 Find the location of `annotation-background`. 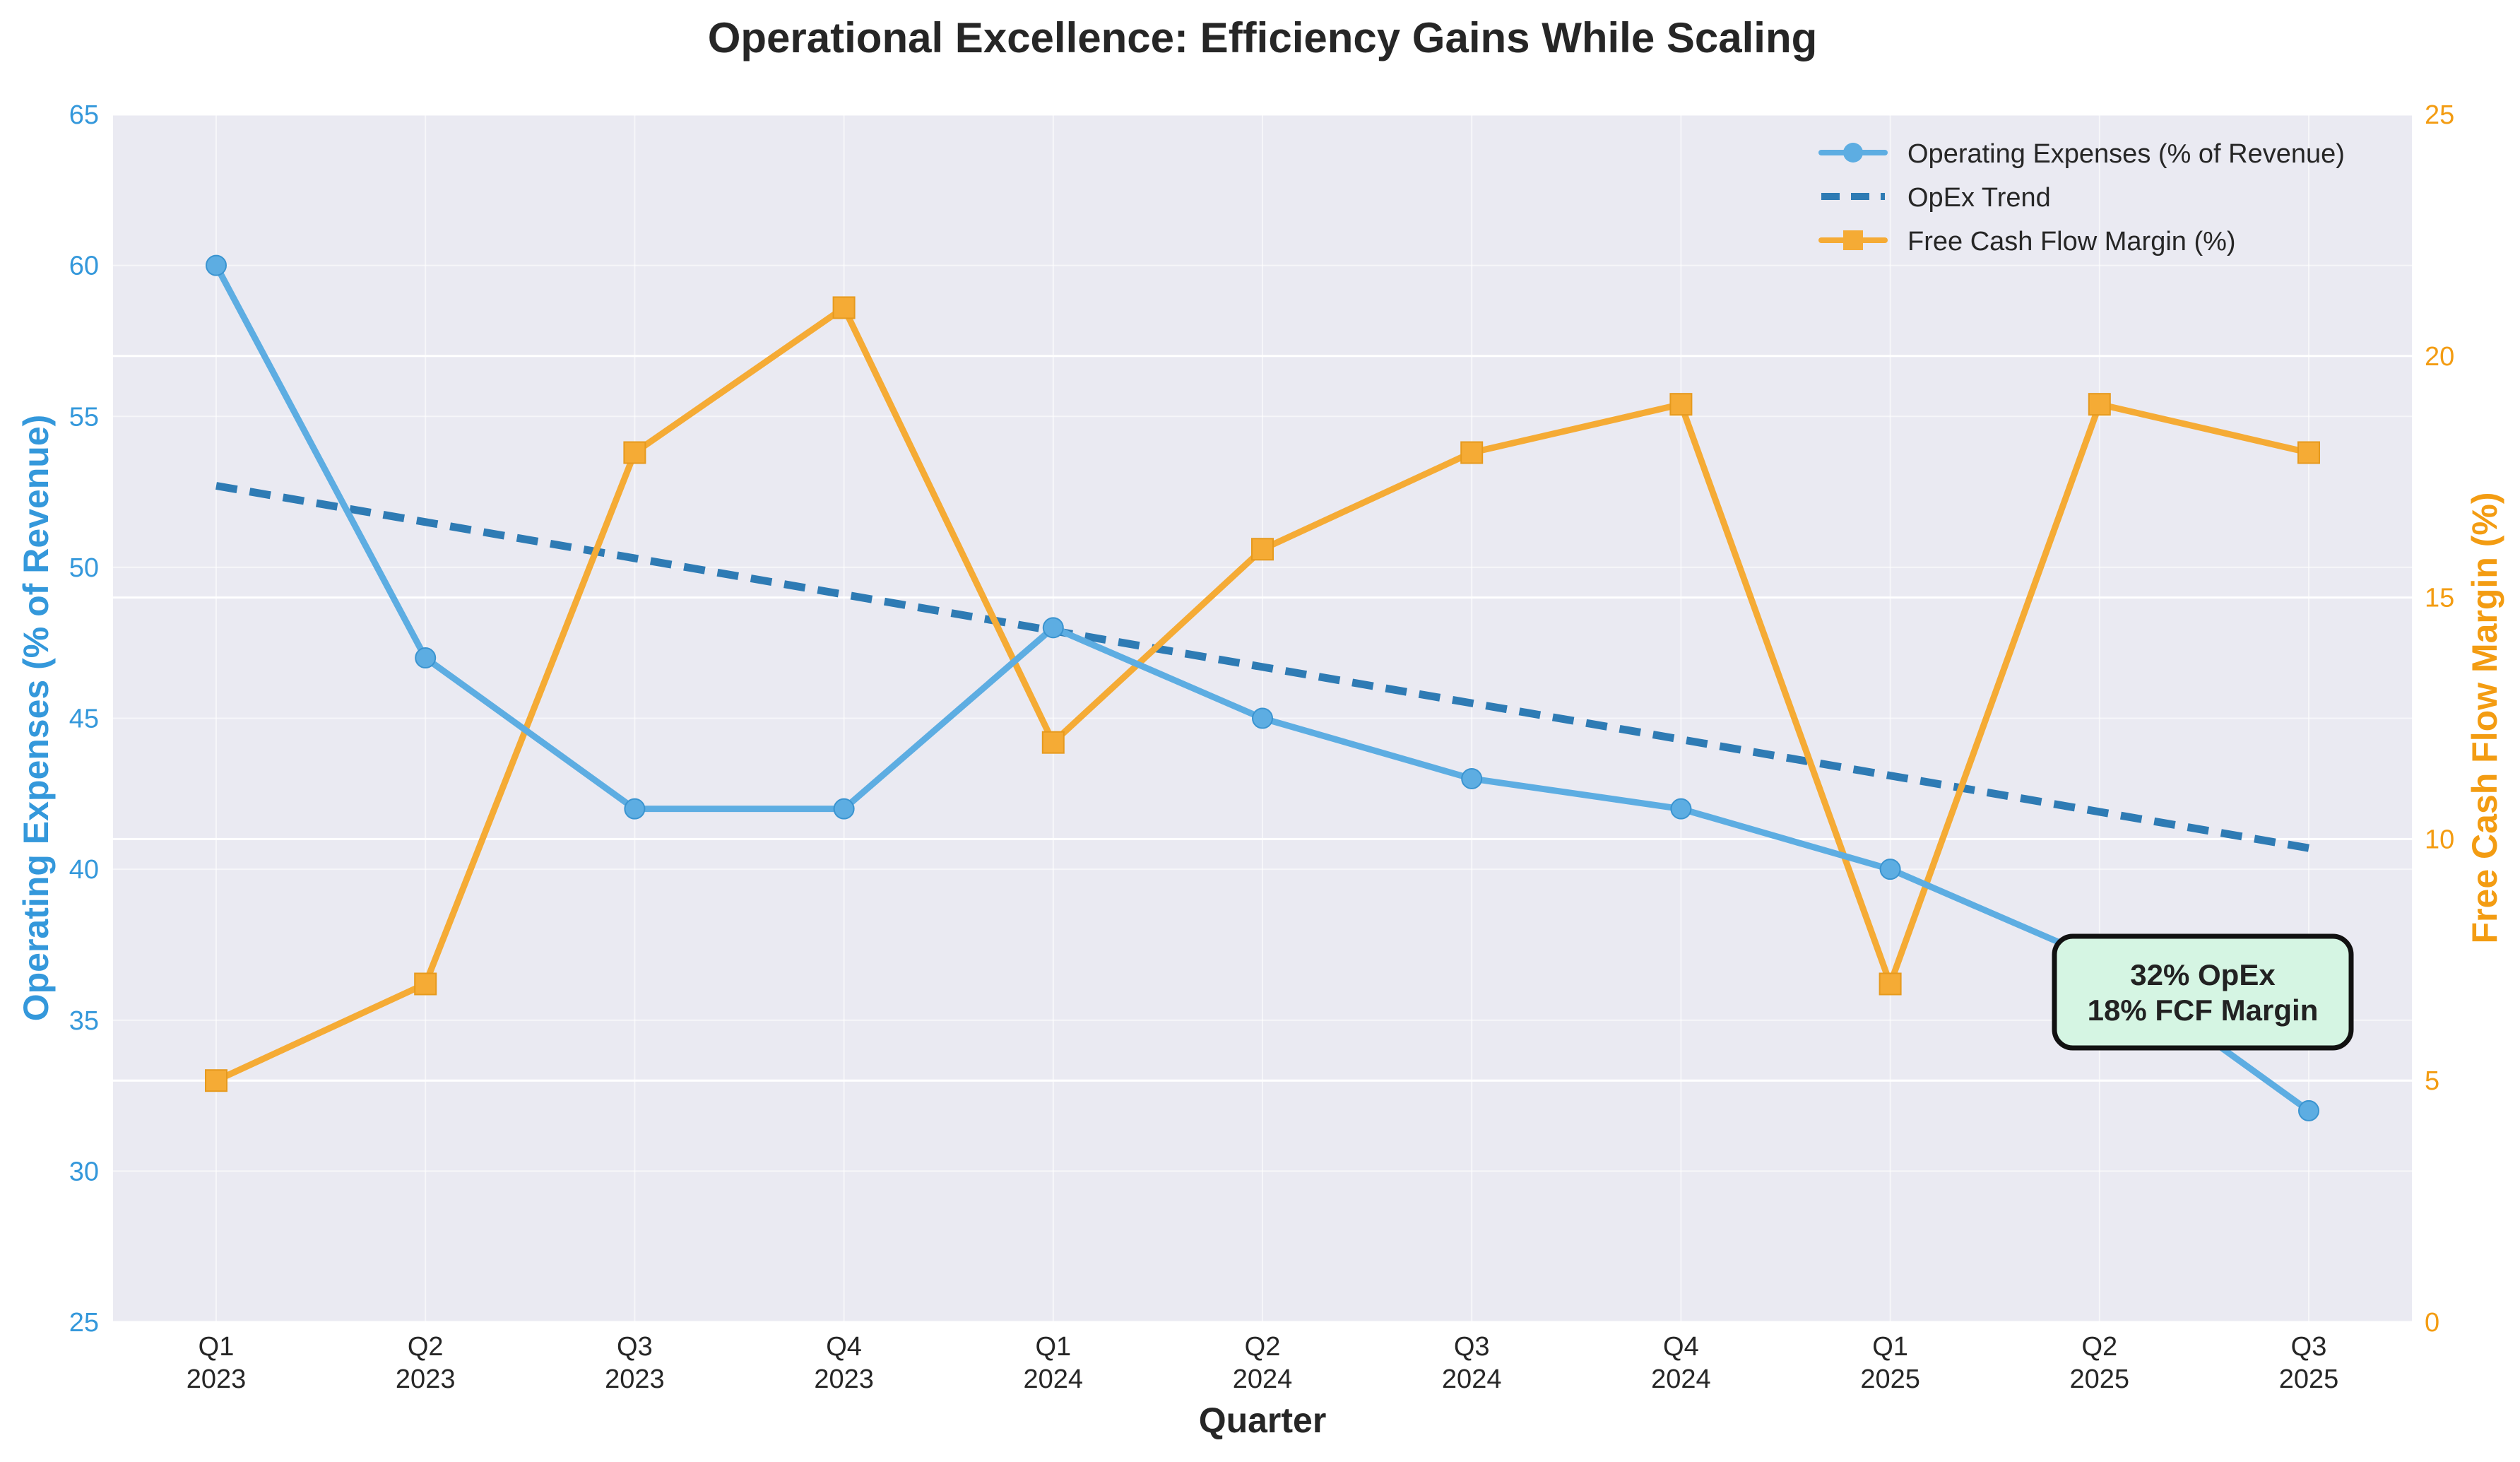

annotation-background is located at coordinates (2203, 992).